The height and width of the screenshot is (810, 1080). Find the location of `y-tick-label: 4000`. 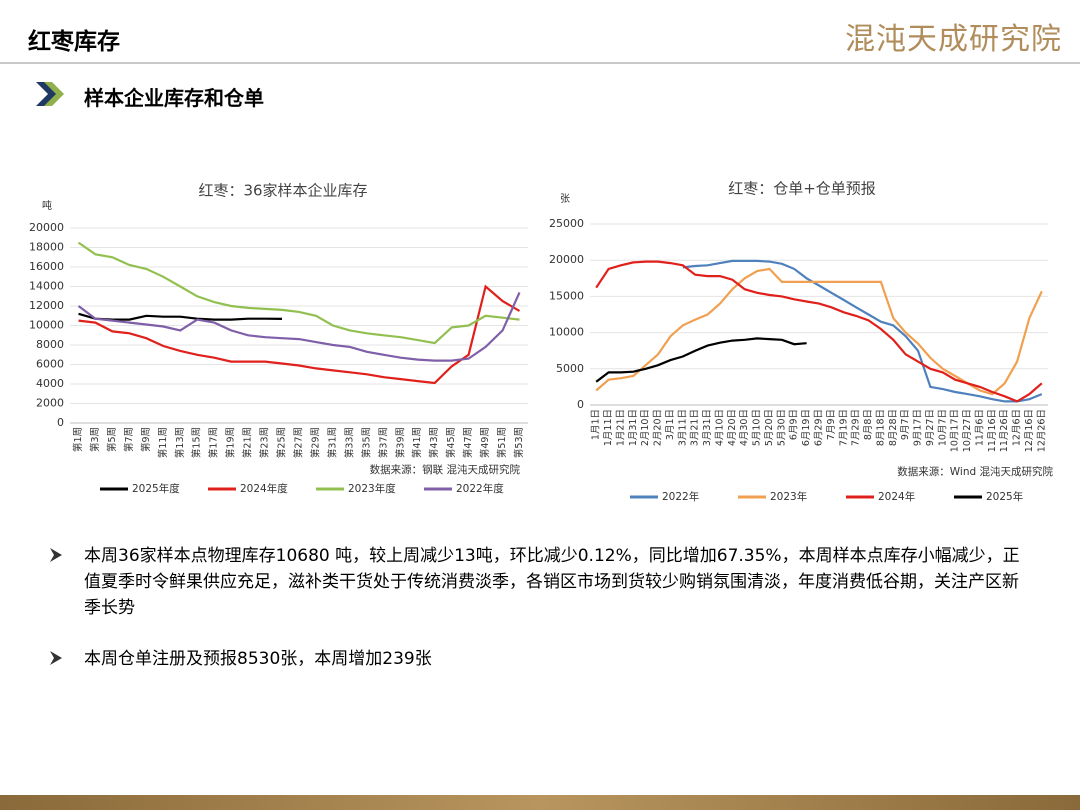

y-tick-label: 4000 is located at coordinates (50, 383).